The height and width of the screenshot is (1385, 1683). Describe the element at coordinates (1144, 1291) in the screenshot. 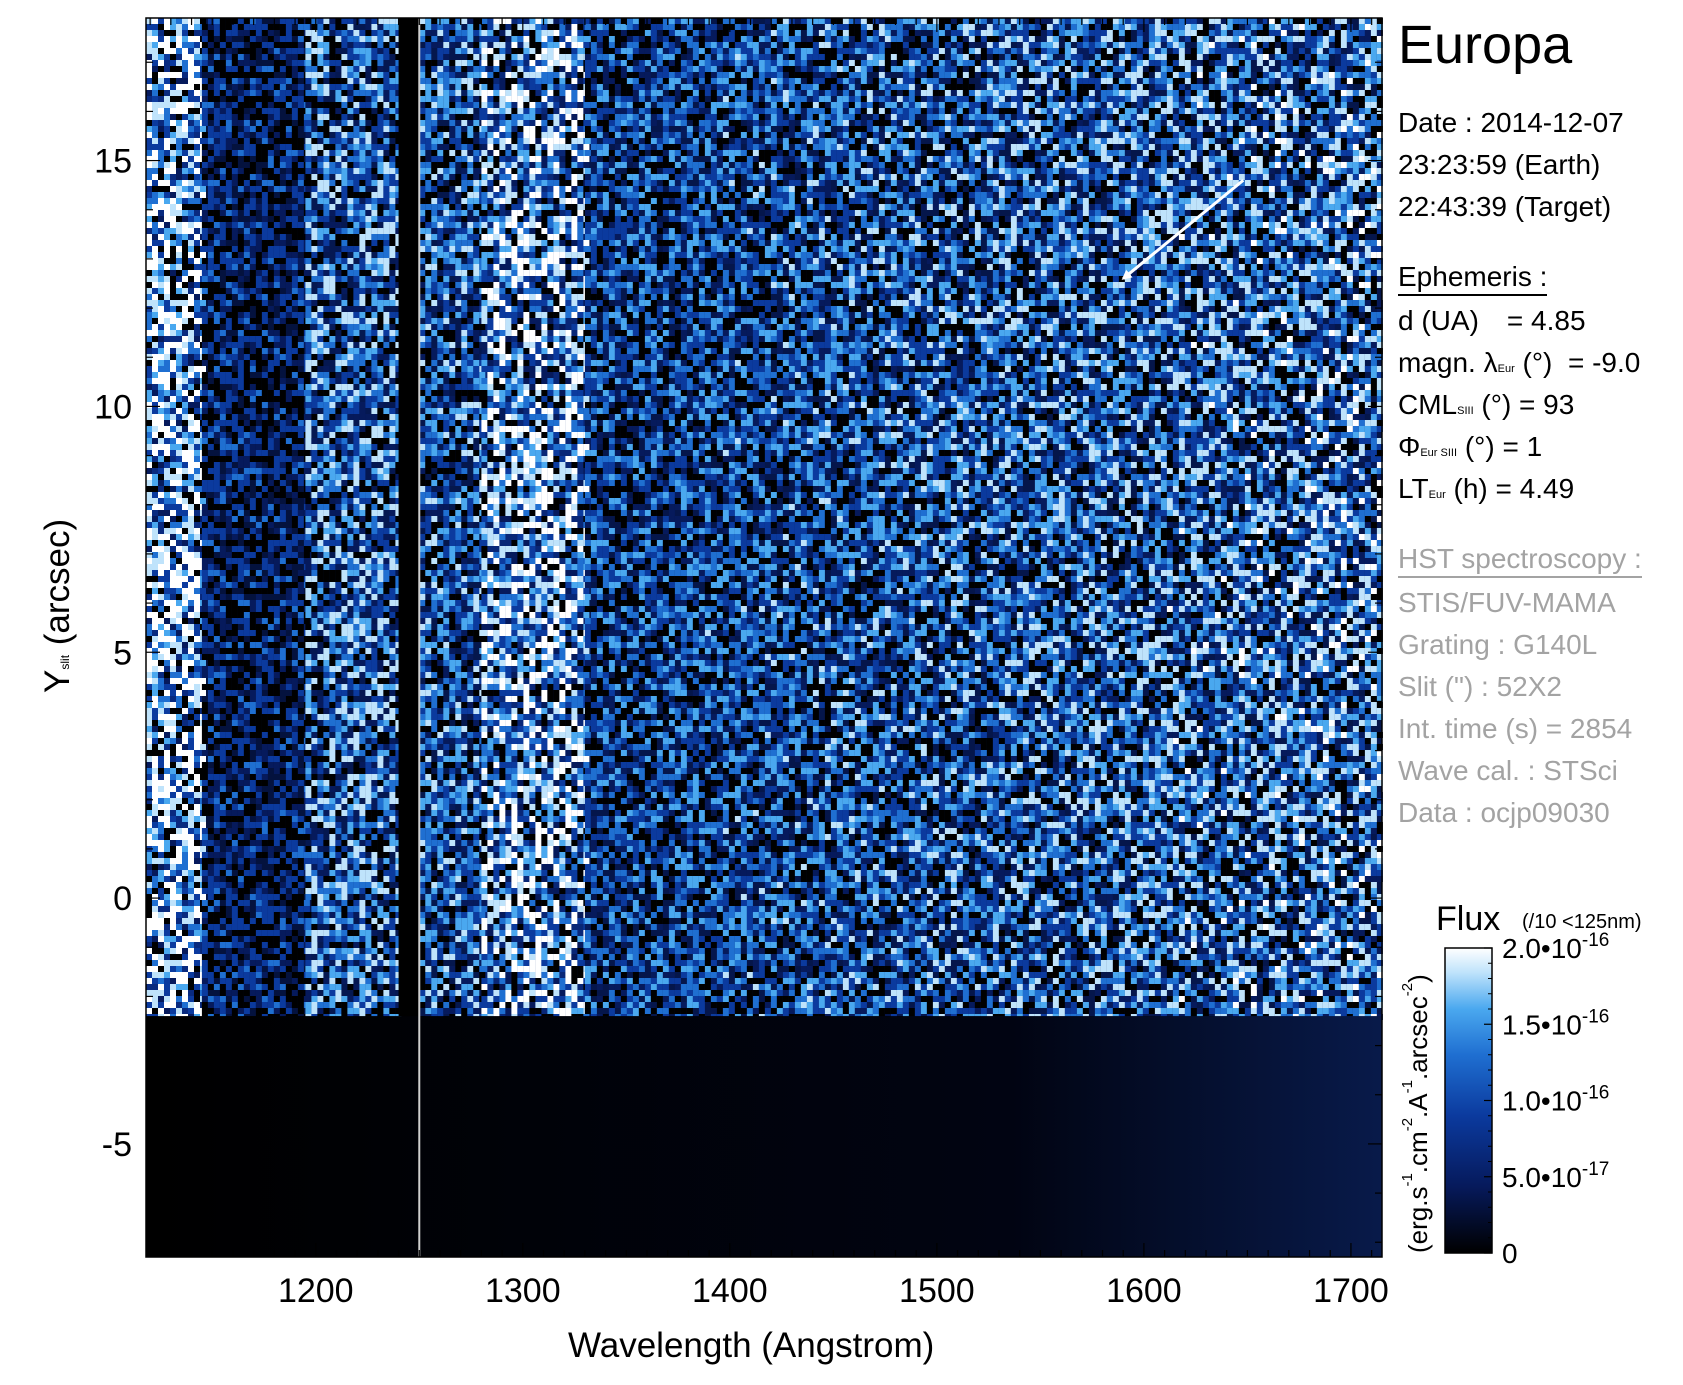

I see `x-tick-label: 1600` at that location.